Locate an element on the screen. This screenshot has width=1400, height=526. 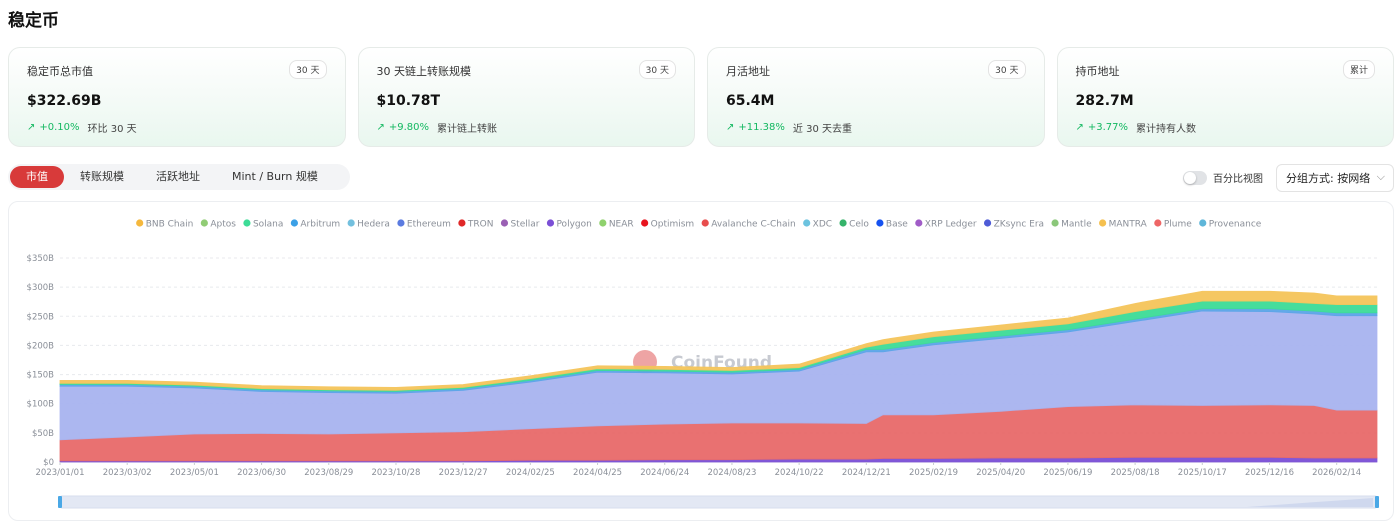
zoom-slider-track is located at coordinates (718, 502).